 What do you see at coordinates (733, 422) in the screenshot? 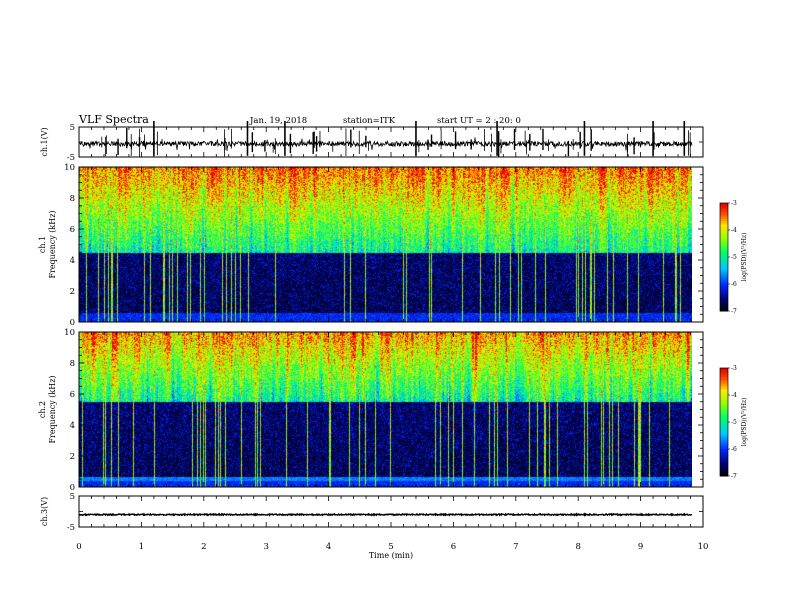
I see `ch2-colorbar: -3 -4 -5 -6 -7 log(PSD)(V²/Hz)` at bounding box center [733, 422].